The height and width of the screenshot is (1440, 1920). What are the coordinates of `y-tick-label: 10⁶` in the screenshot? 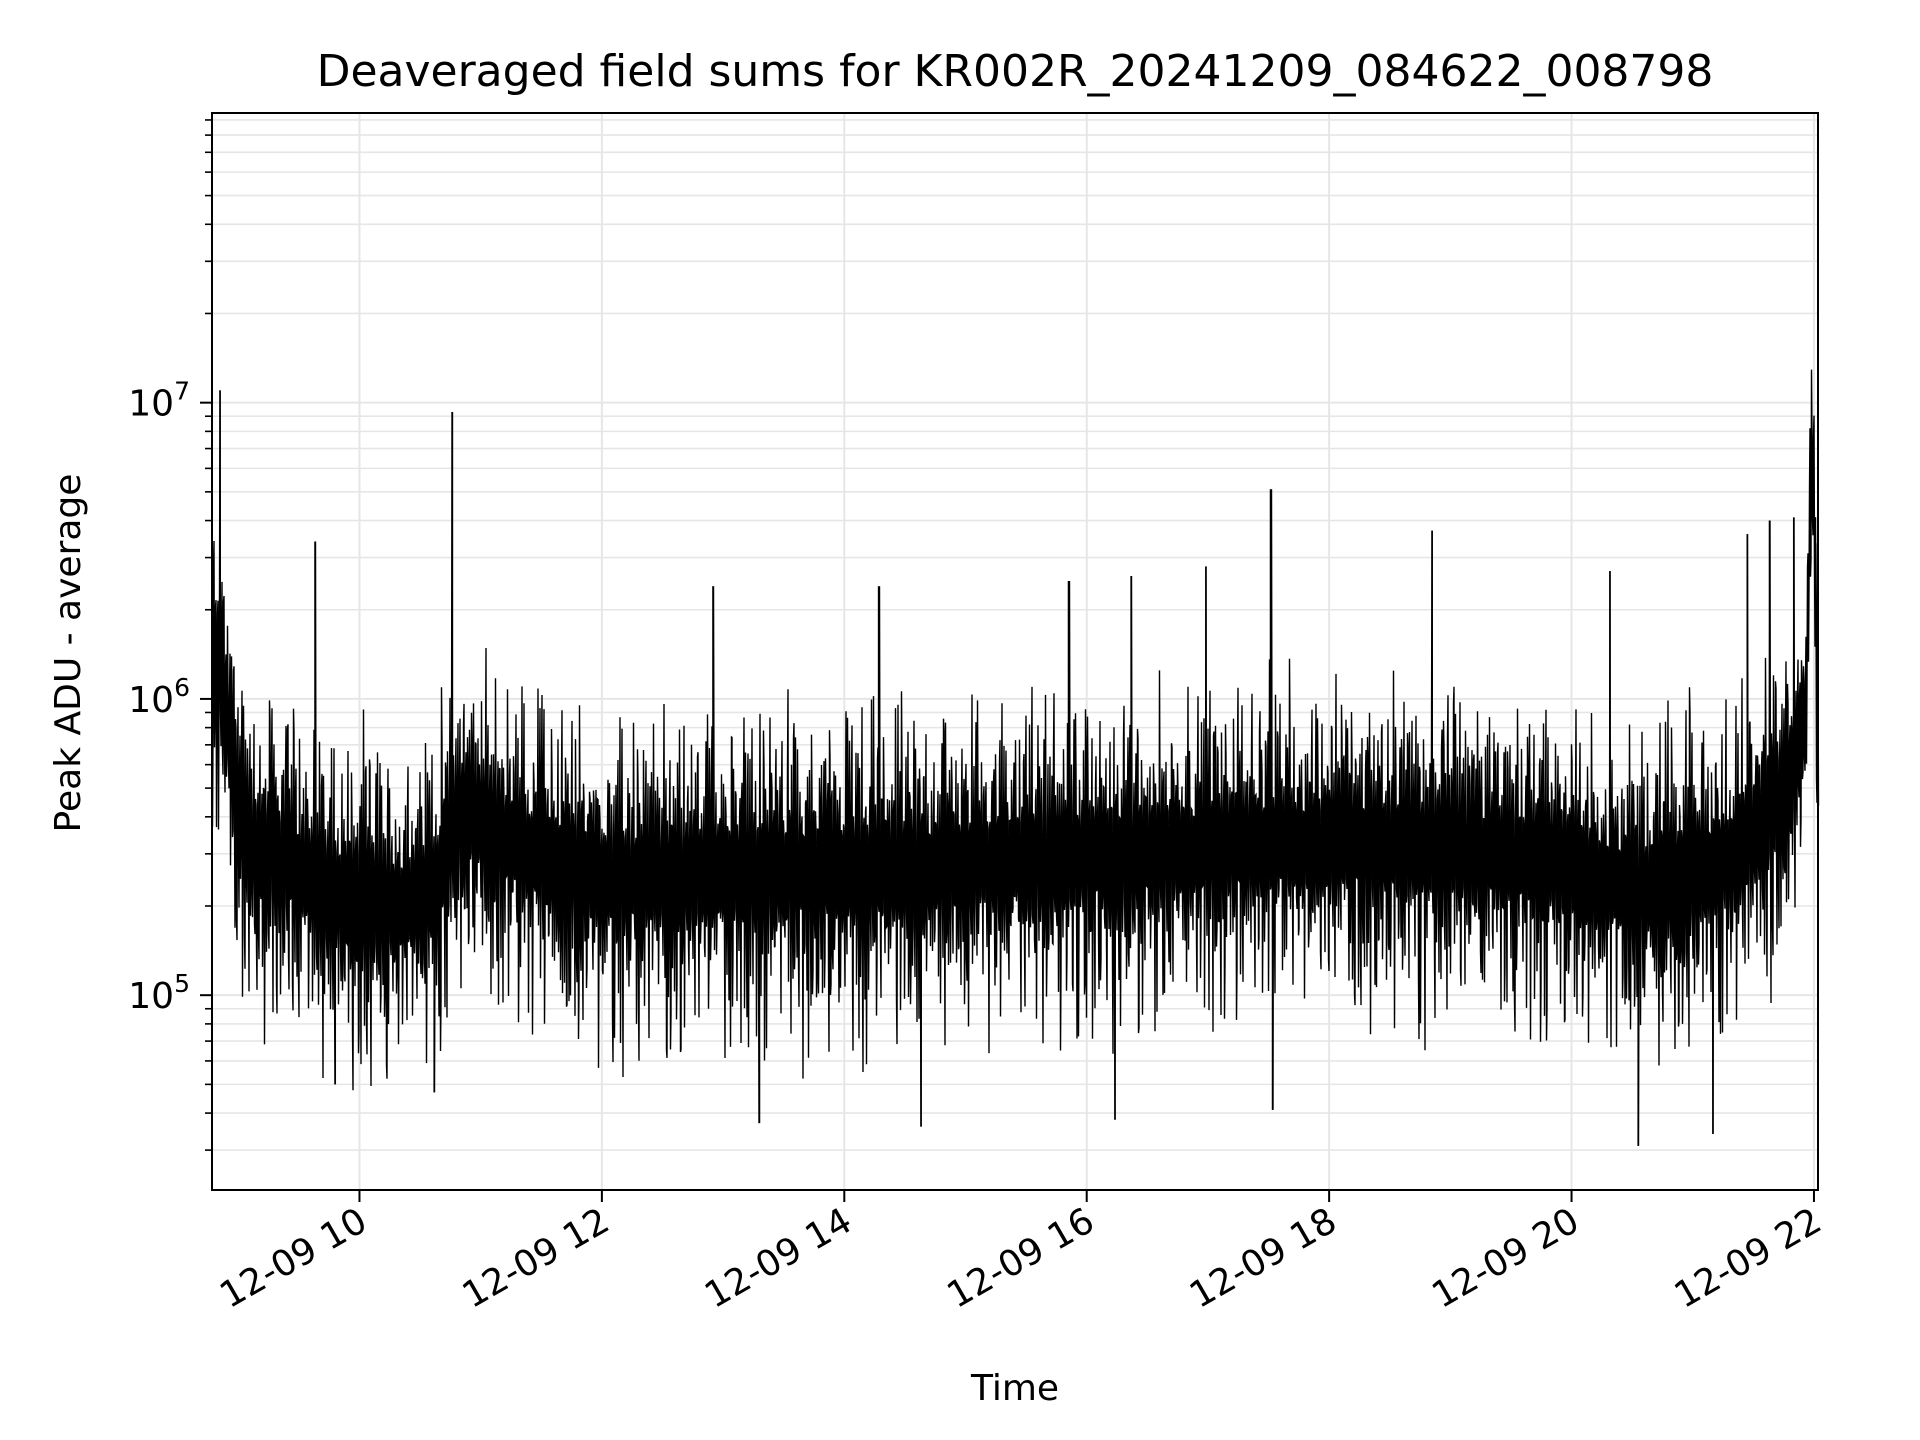 It's located at (159, 697).